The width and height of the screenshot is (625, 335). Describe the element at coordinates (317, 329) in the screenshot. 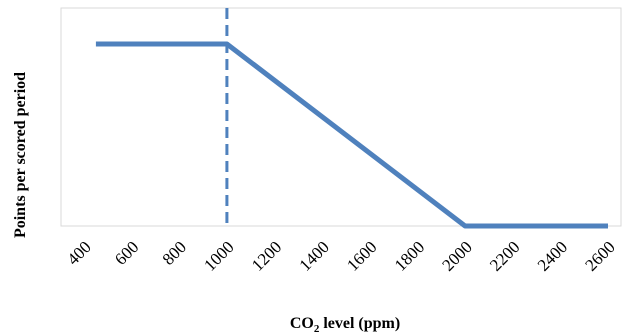

I see `x-axis-title-subscript: 2` at that location.